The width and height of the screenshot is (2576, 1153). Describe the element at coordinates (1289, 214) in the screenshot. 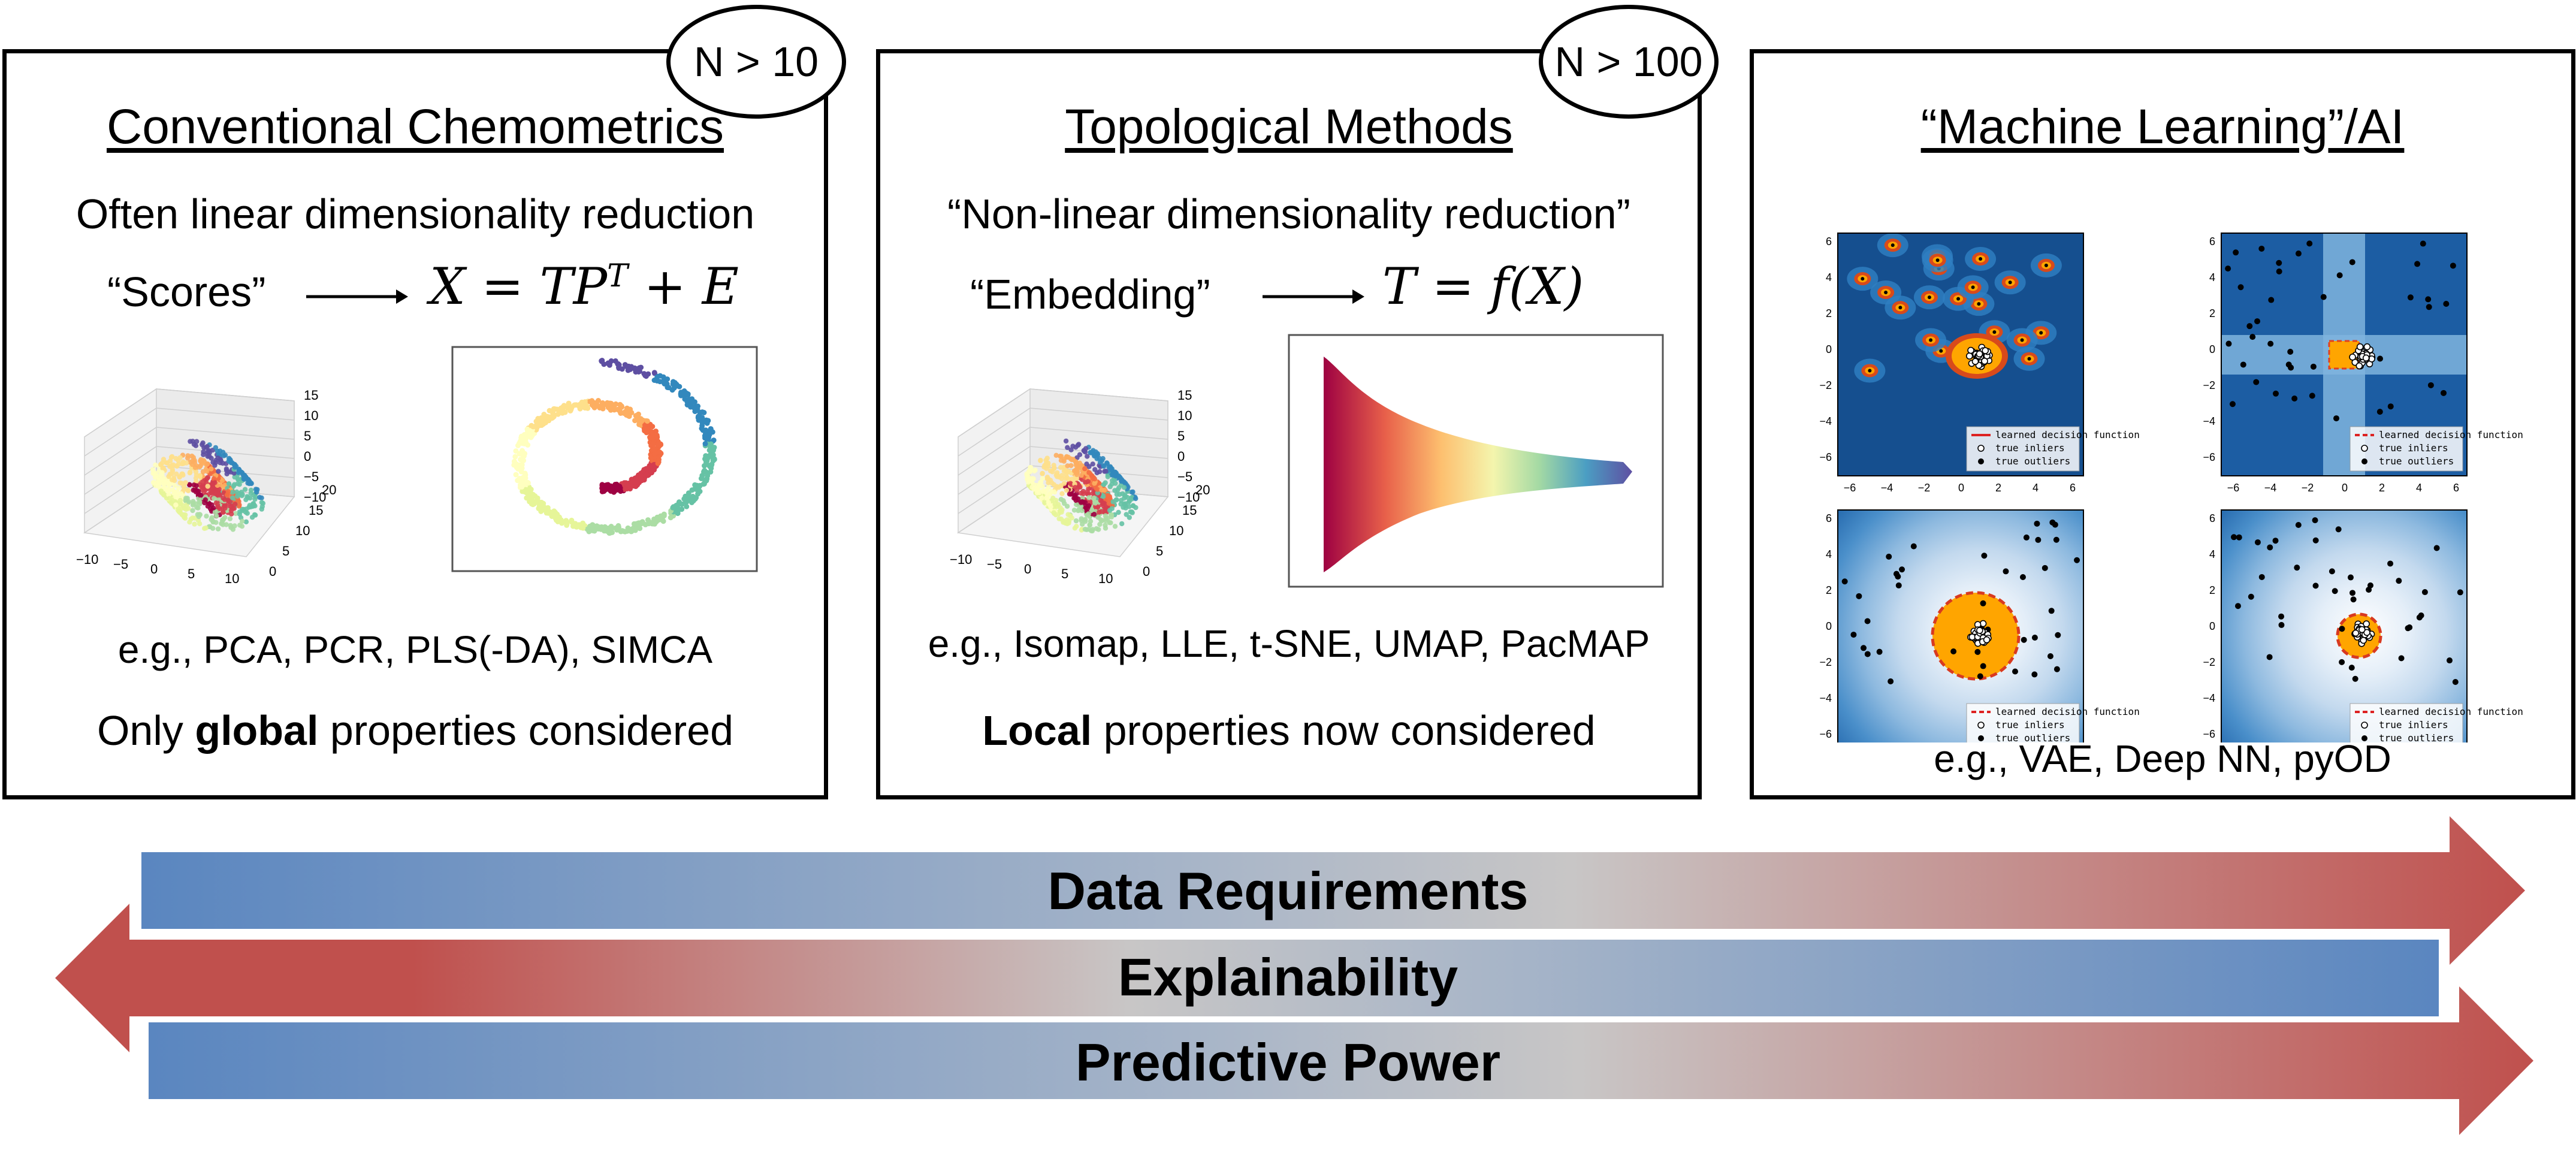

I see `panel-subtitle: “Non-linear dimensionality reduction”` at that location.